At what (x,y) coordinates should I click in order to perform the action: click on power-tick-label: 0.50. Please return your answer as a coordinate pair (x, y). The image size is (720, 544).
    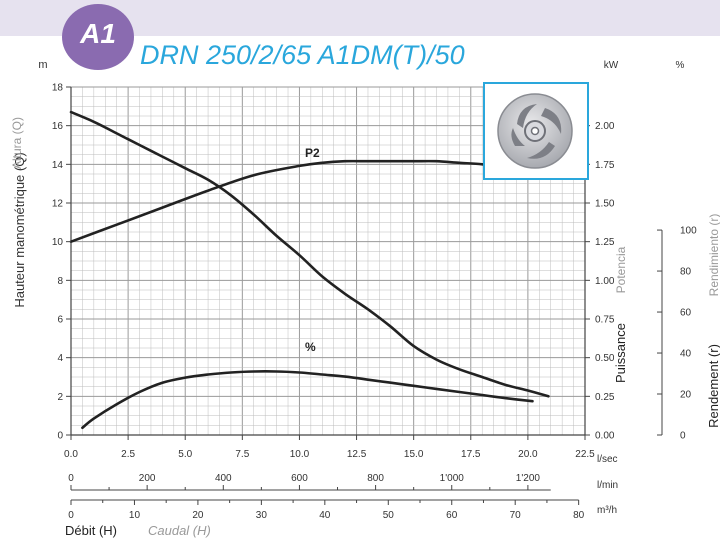
    Looking at the image, I should click on (605, 358).